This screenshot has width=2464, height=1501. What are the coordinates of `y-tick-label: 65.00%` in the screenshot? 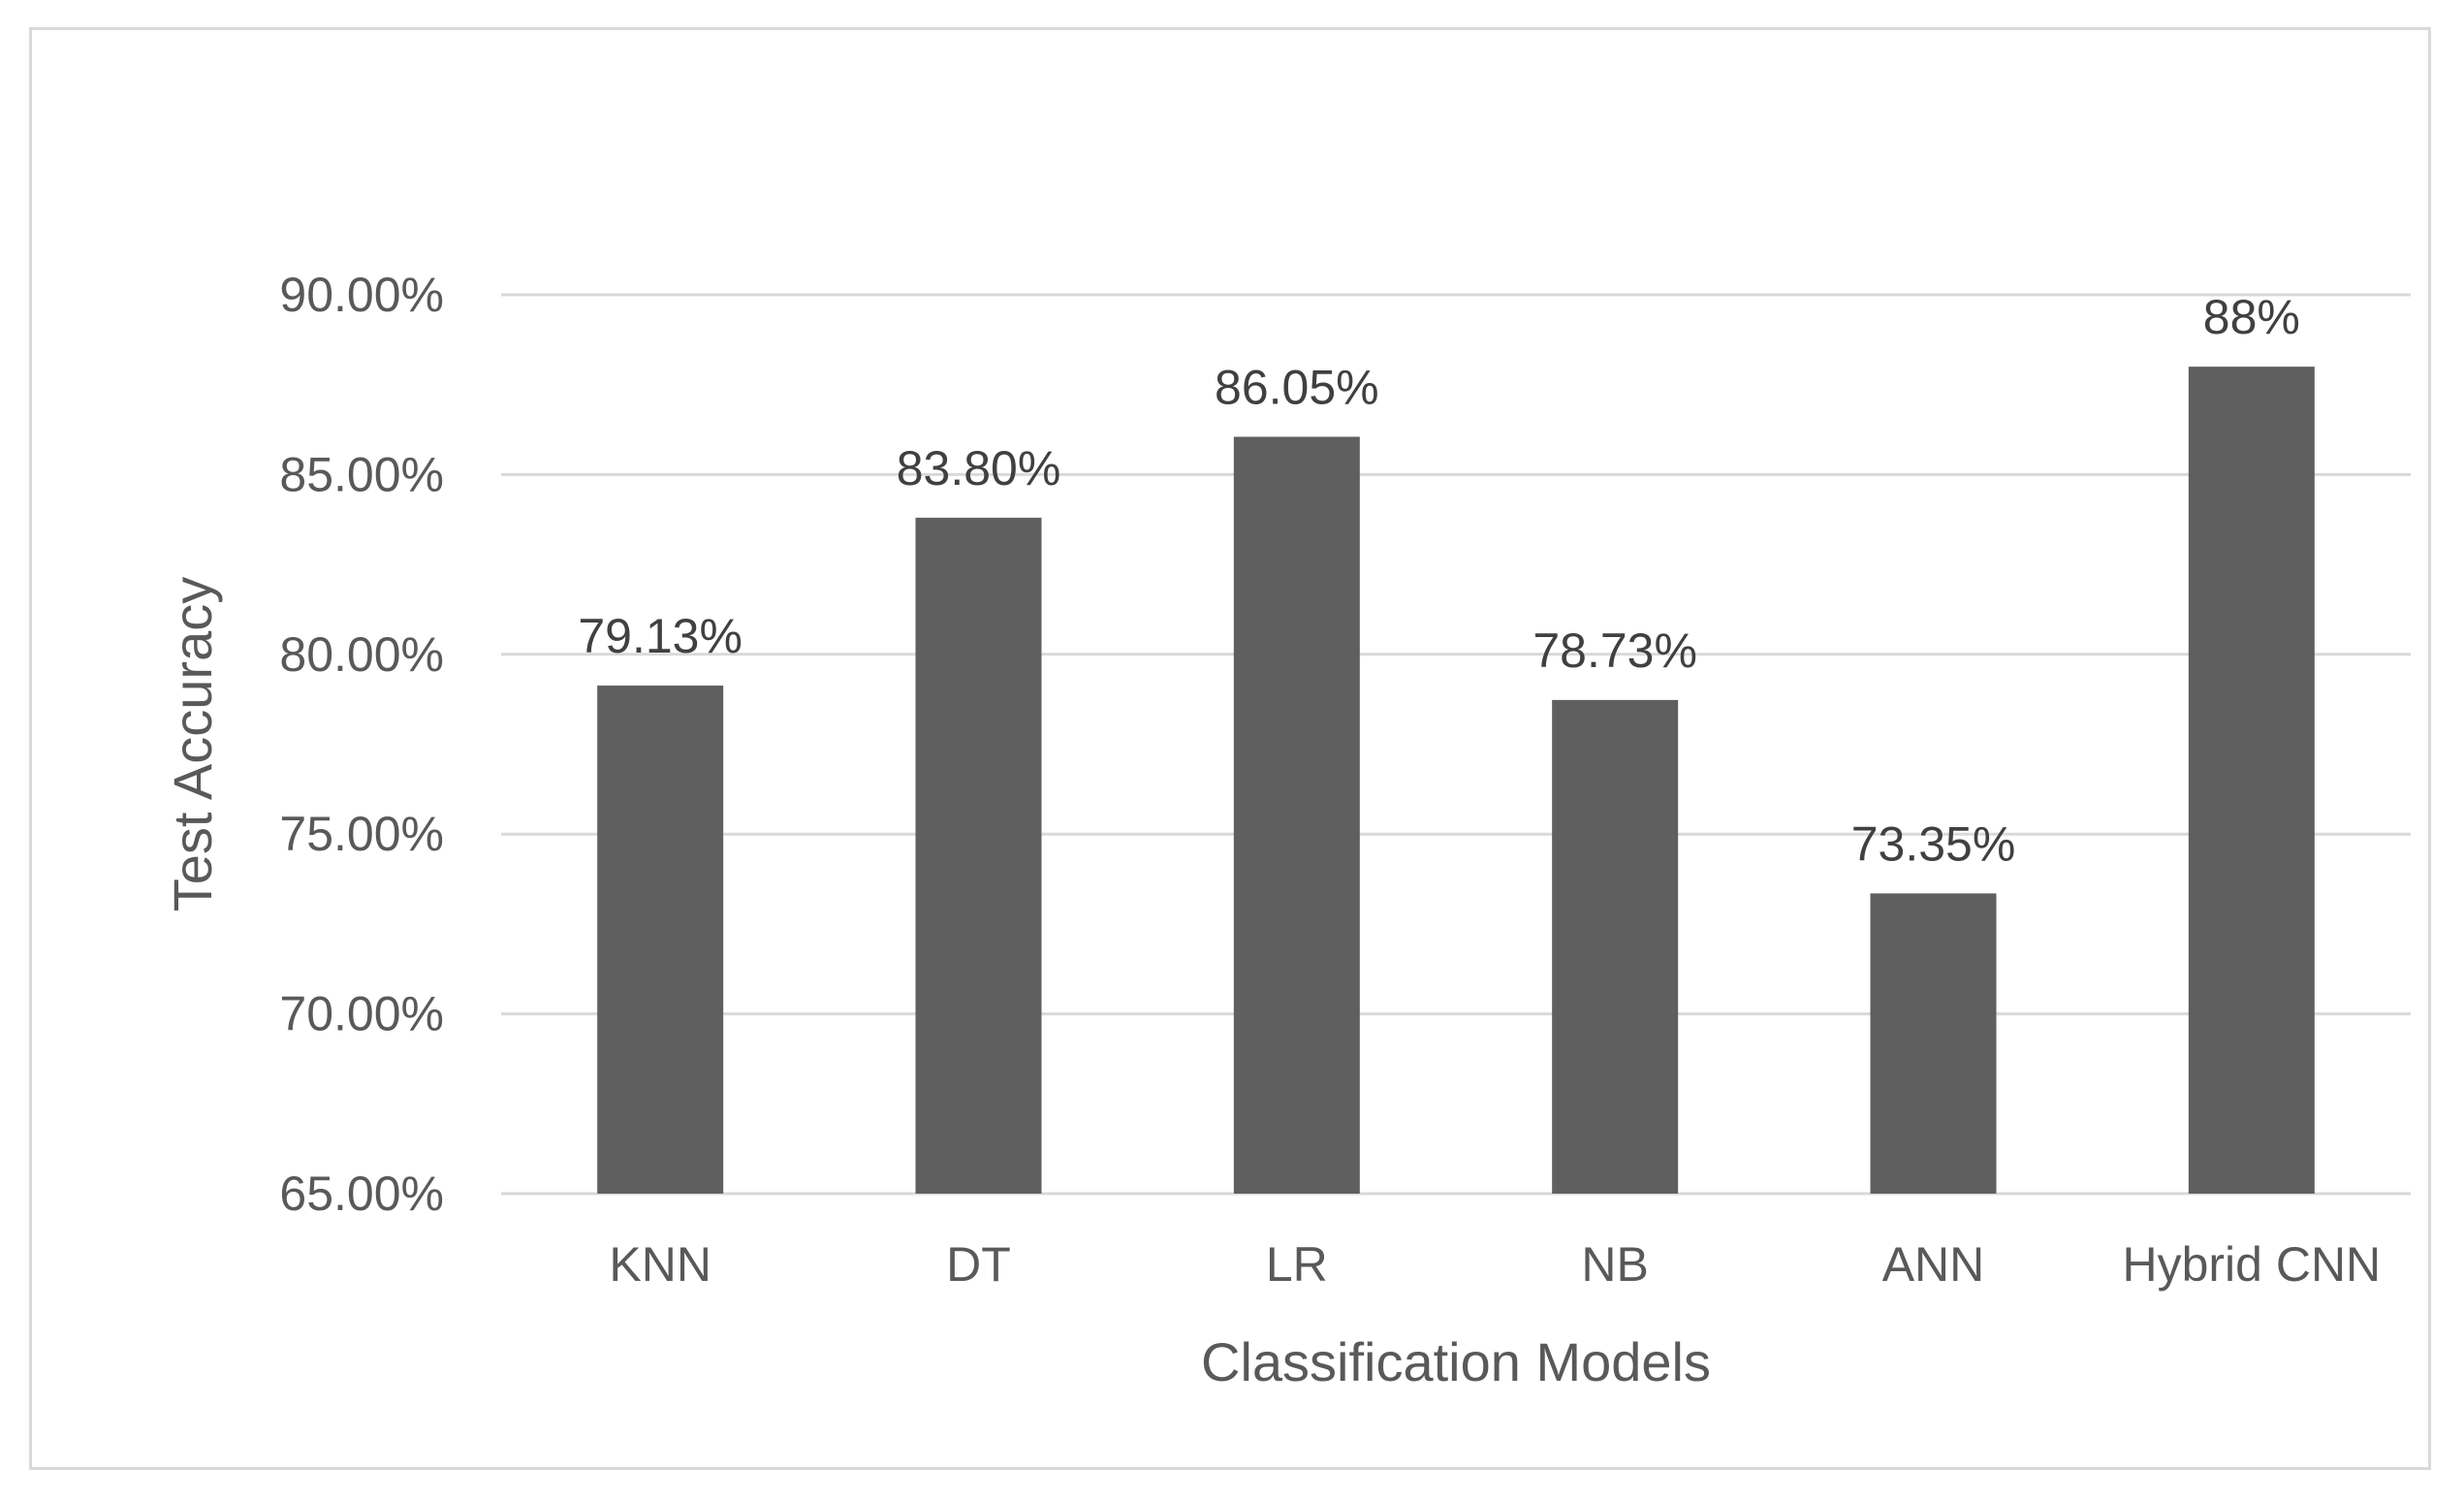 It's located at (361, 1193).